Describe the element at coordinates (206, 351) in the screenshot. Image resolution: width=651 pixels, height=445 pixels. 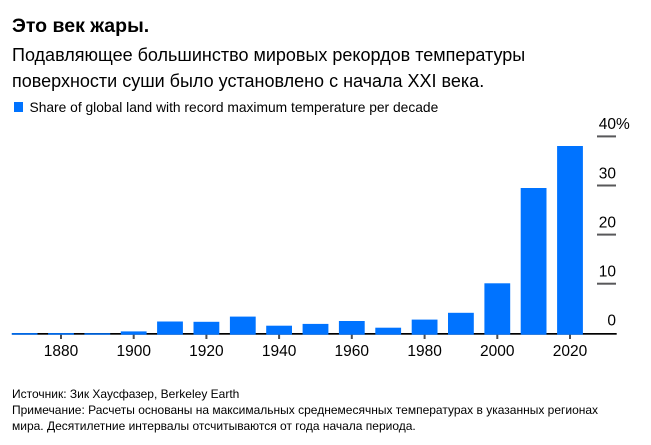
I see `svg-text: 1920` at that location.